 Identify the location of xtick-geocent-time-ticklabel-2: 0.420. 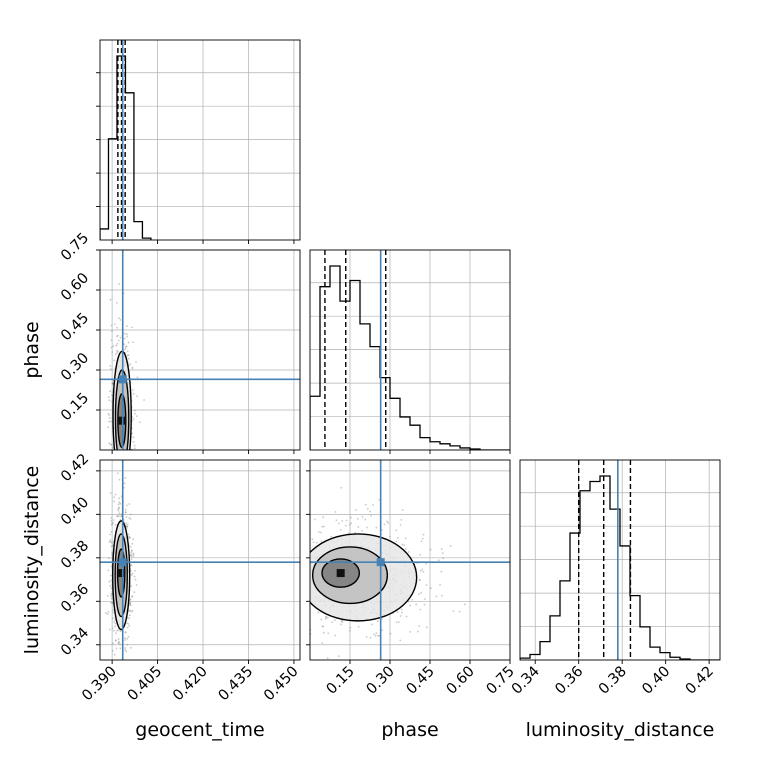
(190, 684).